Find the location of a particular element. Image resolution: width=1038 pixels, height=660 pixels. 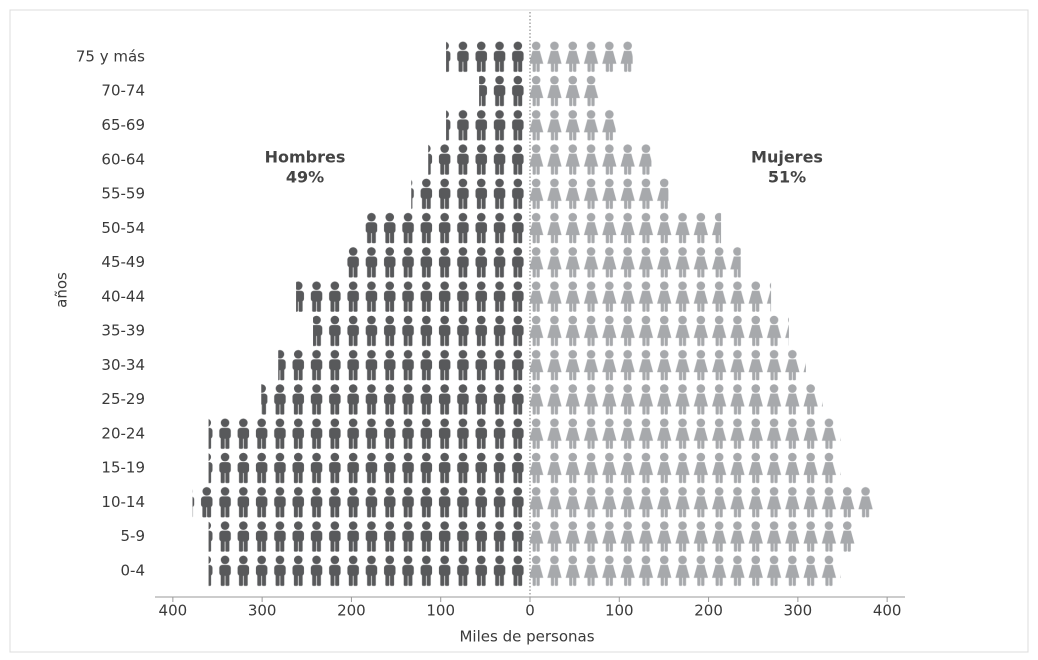

y-tick-label: 55-59 is located at coordinates (123, 194).